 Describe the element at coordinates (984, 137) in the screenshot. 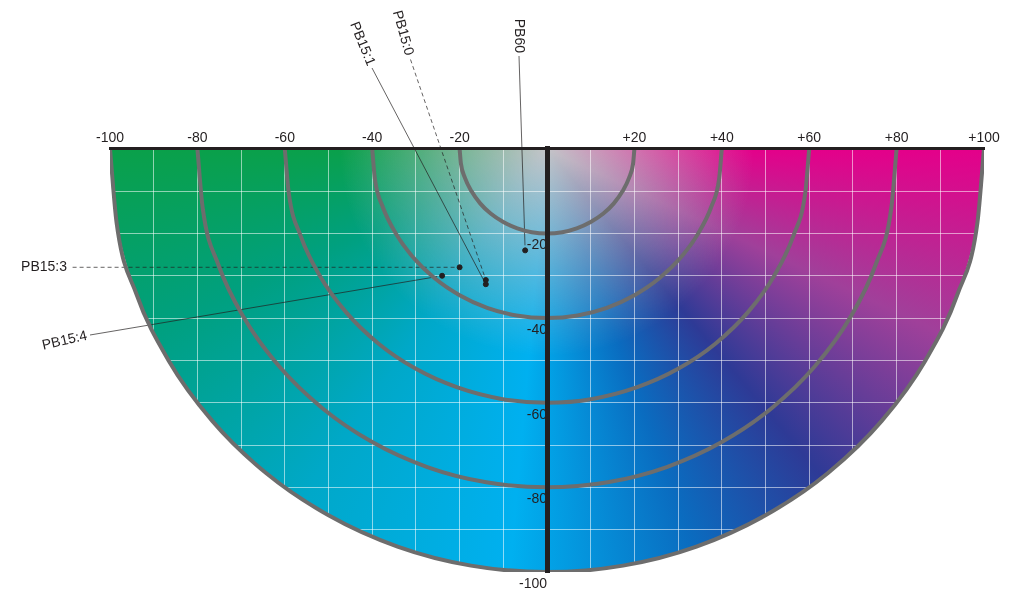

I see `x-tick-label: +100` at that location.